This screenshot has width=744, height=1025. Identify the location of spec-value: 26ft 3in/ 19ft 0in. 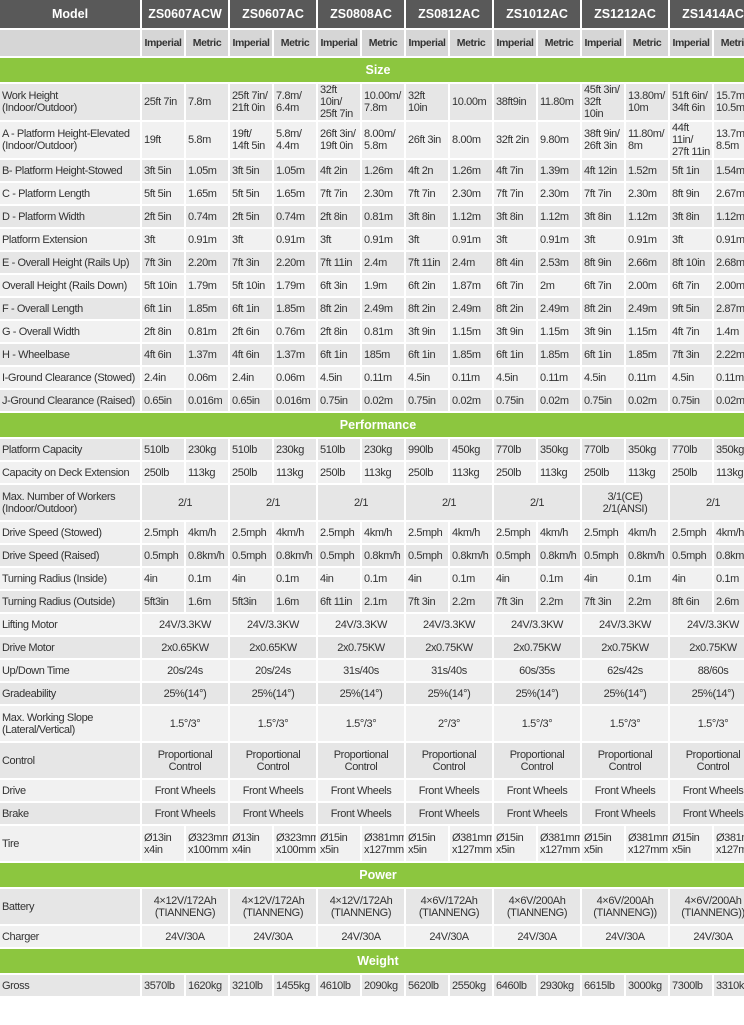
(339, 140).